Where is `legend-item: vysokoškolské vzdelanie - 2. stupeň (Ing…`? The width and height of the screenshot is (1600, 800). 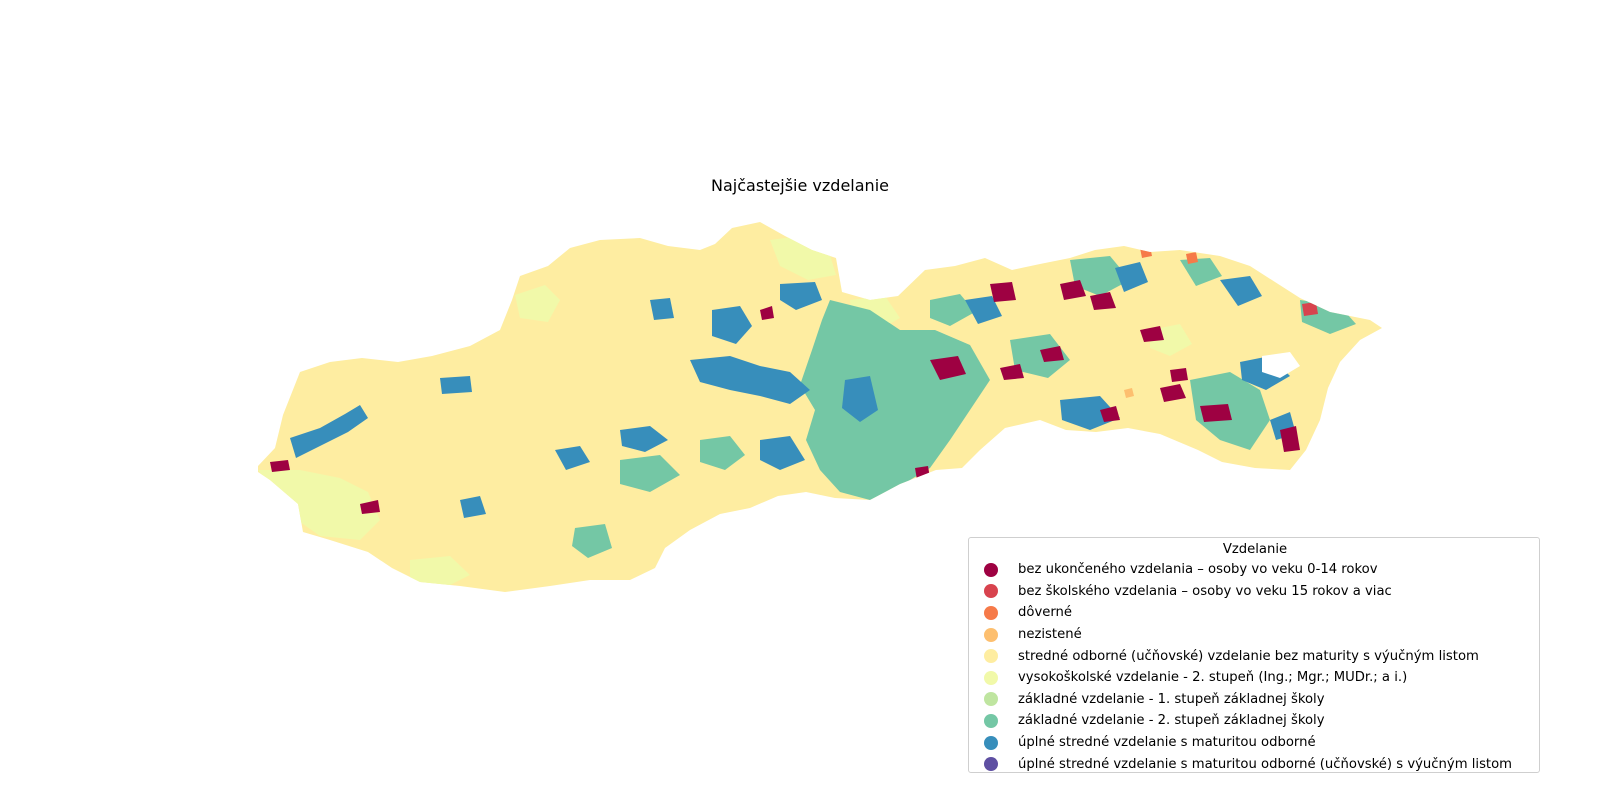 legend-item: vysokoškolské vzdelanie - 2. stupeň (Ing… is located at coordinates (1255, 678).